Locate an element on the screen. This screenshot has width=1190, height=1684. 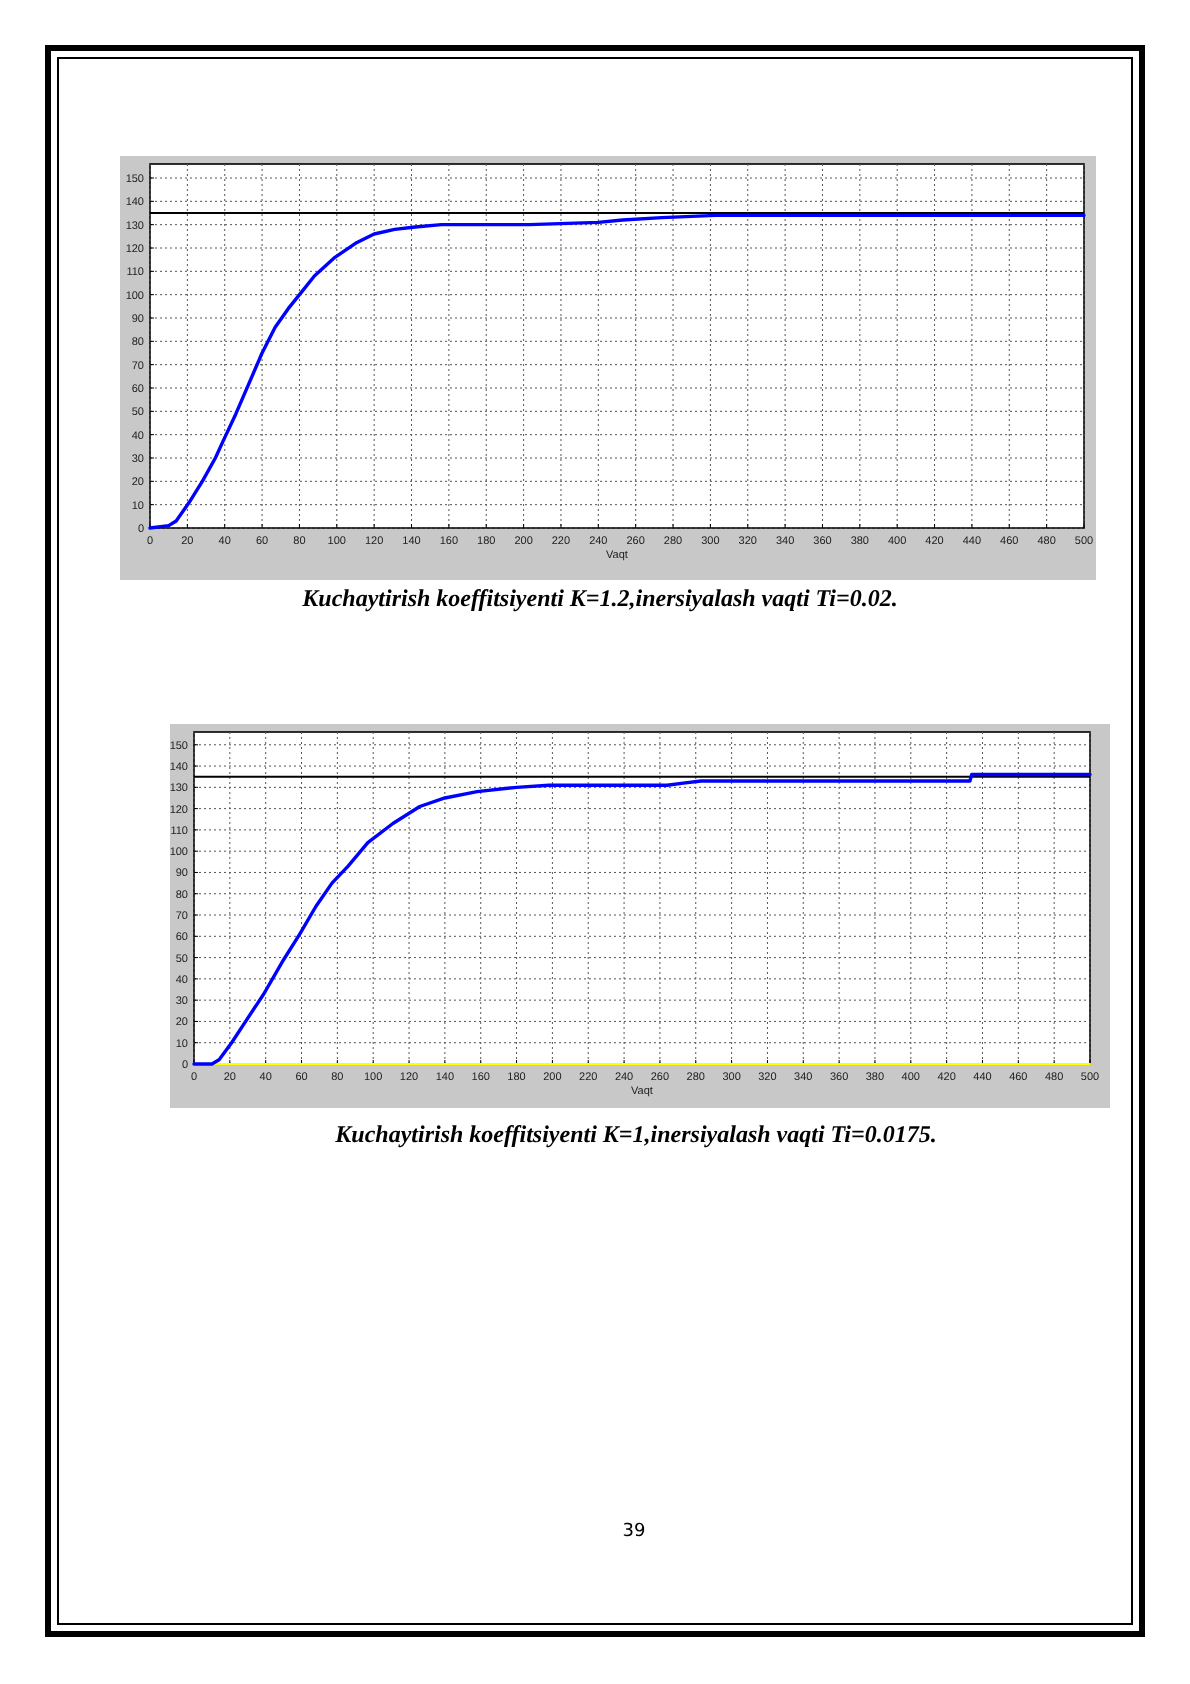
text: 39 is located at coordinates (634, 1532).